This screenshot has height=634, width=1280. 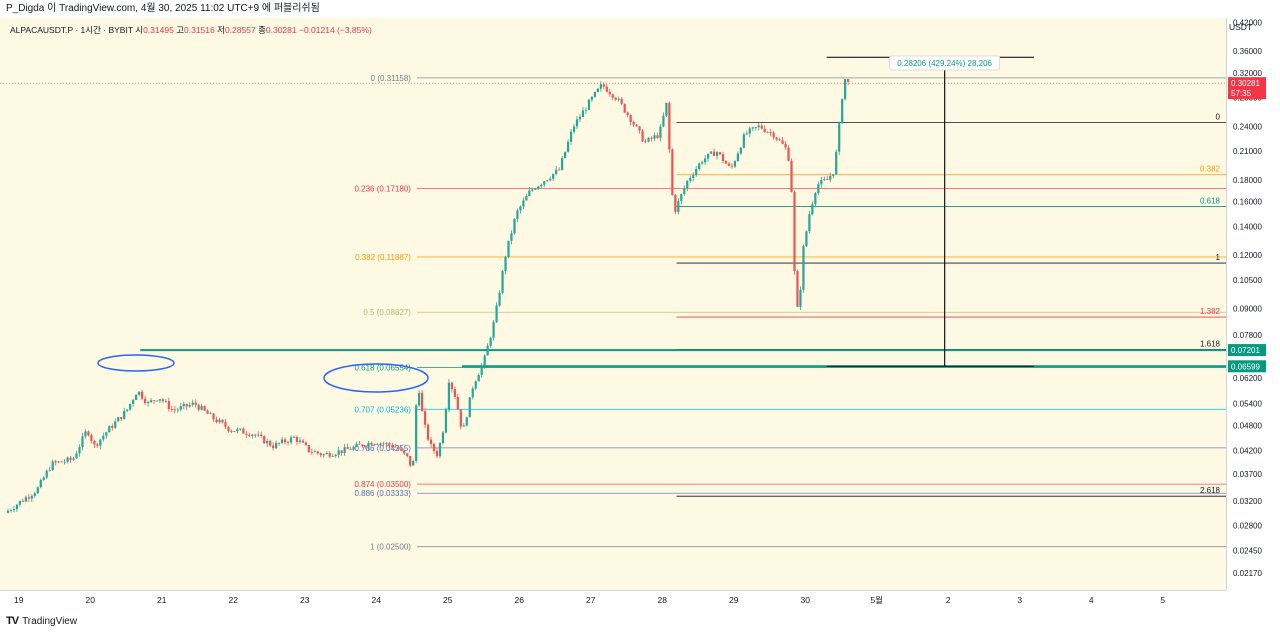 What do you see at coordinates (221, 30) in the screenshot?
I see `low-label: 저` at bounding box center [221, 30].